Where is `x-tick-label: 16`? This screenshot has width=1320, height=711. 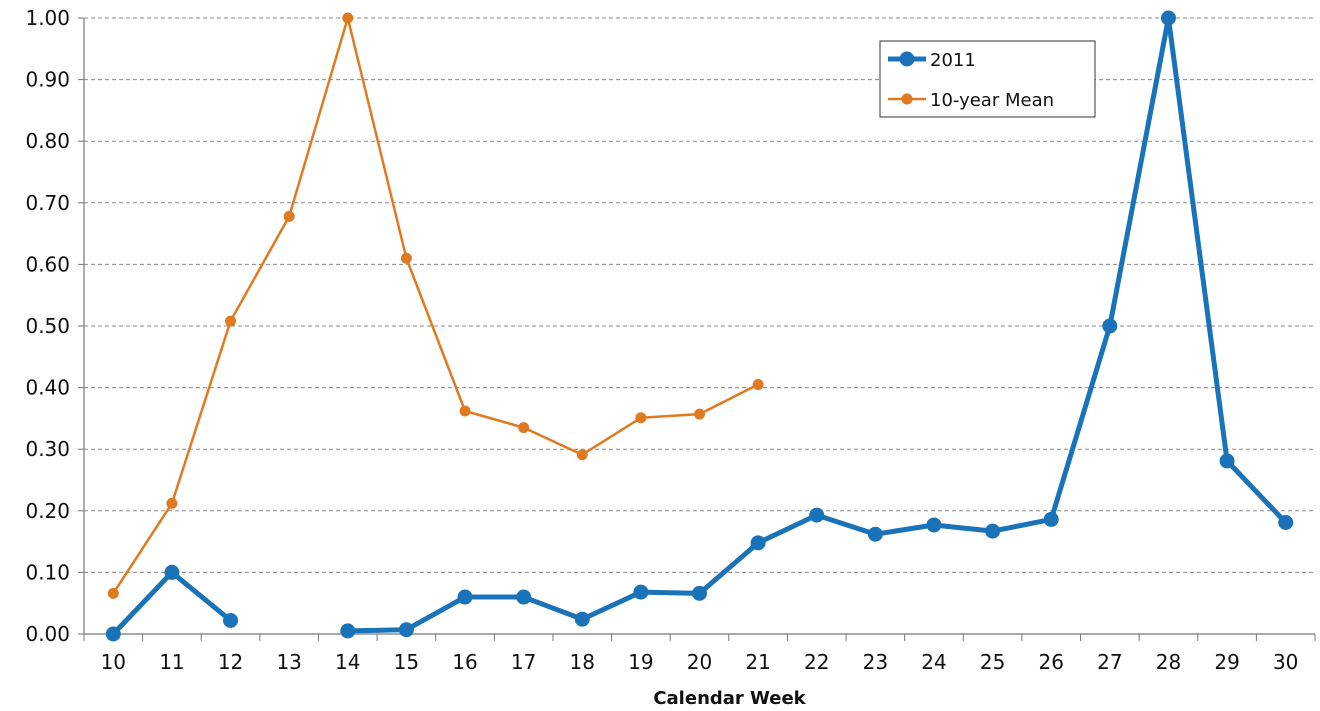 x-tick-label: 16 is located at coordinates (464, 662).